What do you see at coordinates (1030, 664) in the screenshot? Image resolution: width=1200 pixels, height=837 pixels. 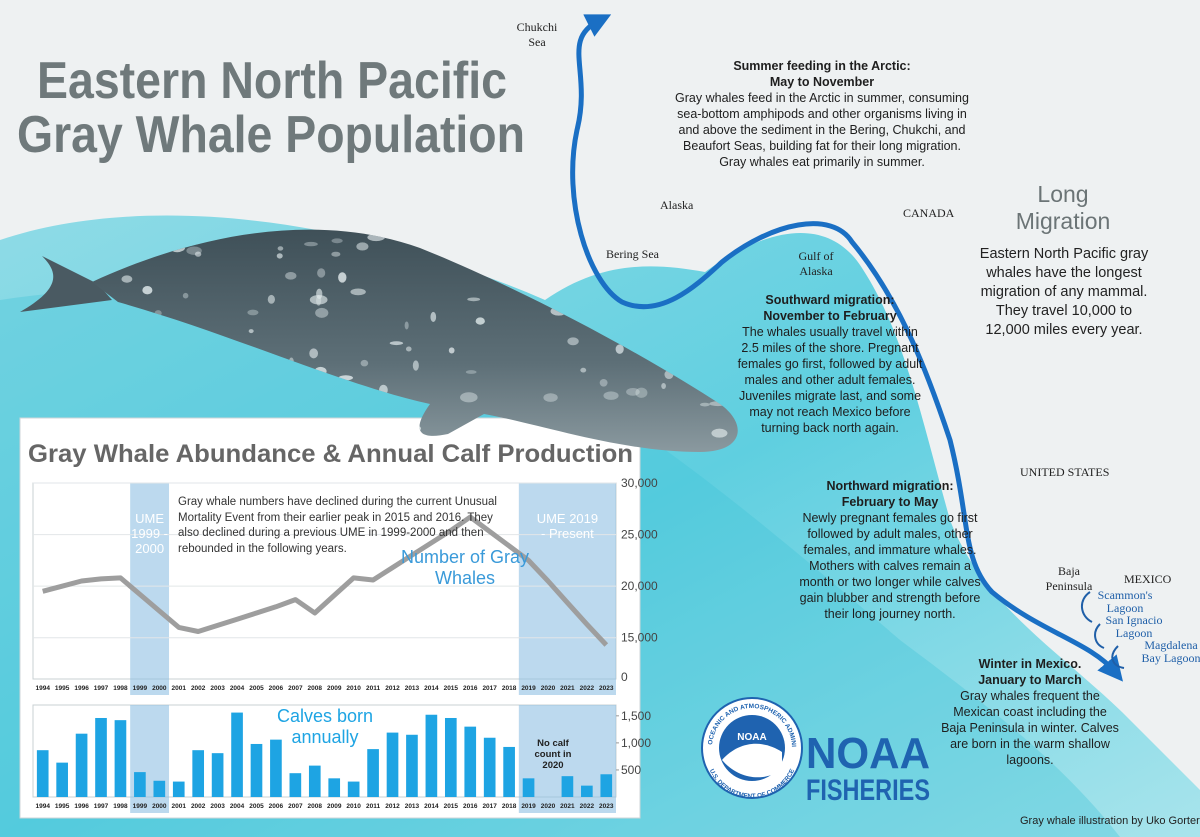 I see `section-heading: Winter in Mexico.` at bounding box center [1030, 664].